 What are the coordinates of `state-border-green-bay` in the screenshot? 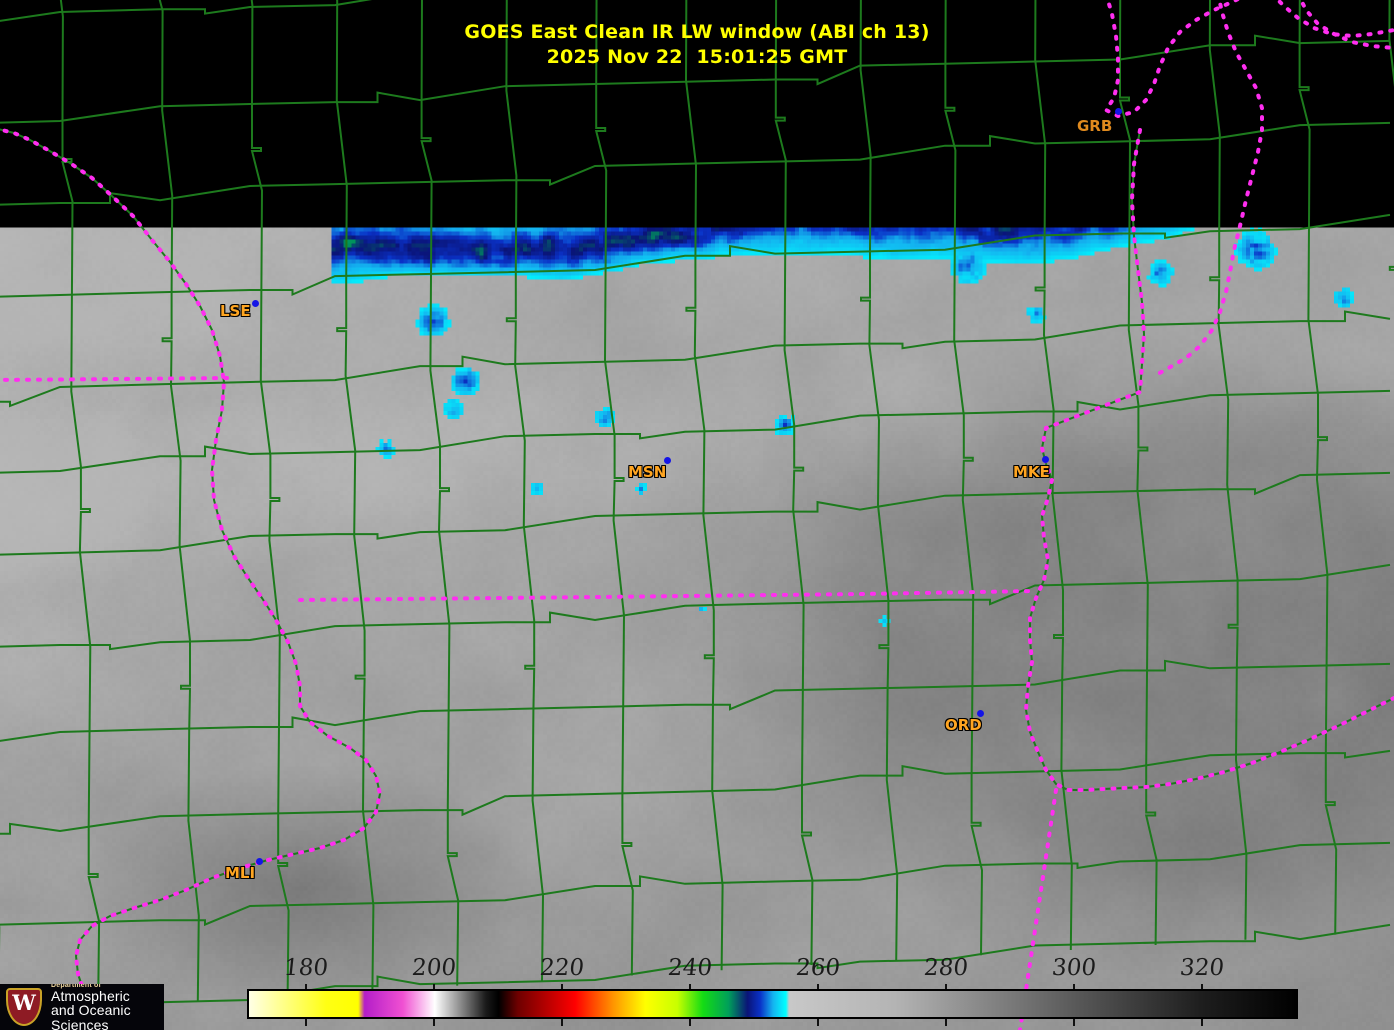 It's located at (1172, 59).